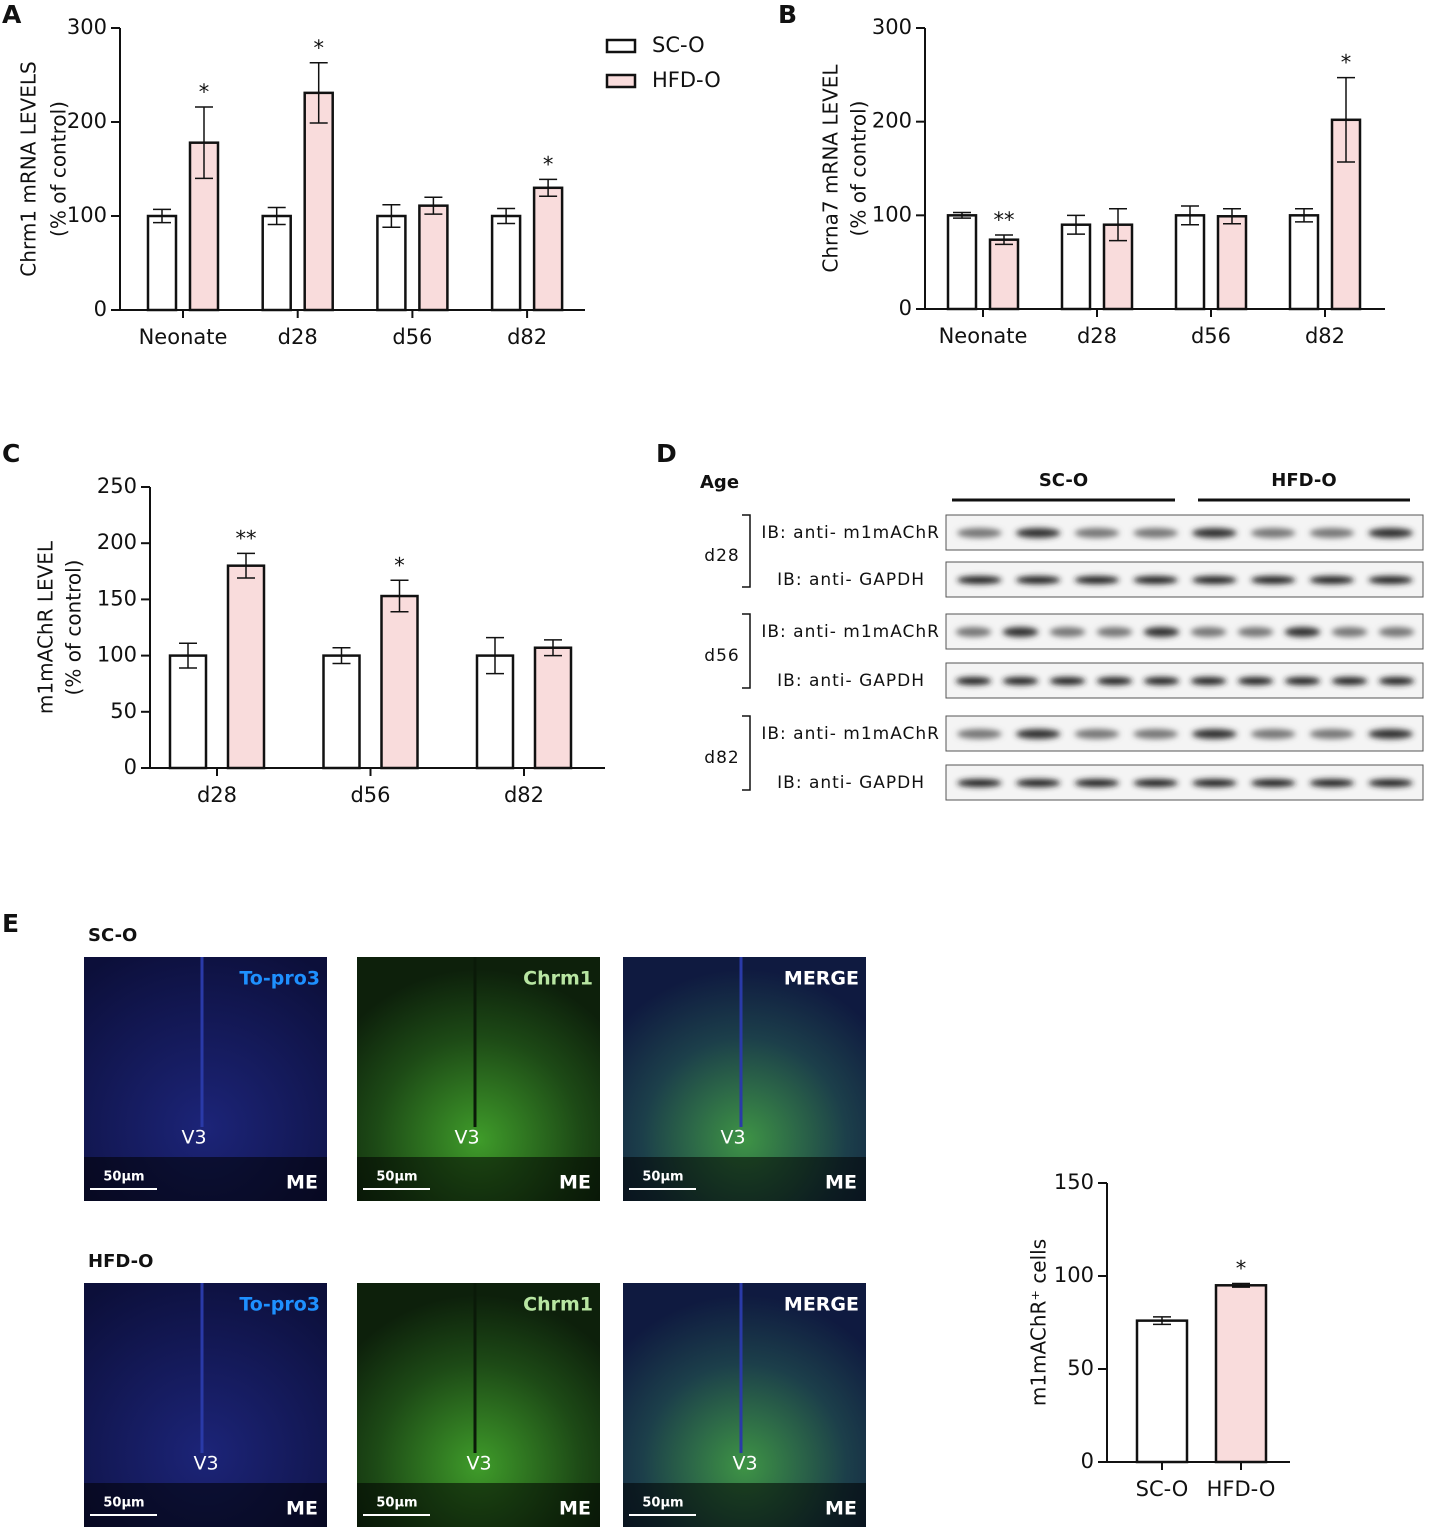 The height and width of the screenshot is (1532, 1431). What do you see at coordinates (217, 795) in the screenshot?
I see `x-tick-label: d28` at bounding box center [217, 795].